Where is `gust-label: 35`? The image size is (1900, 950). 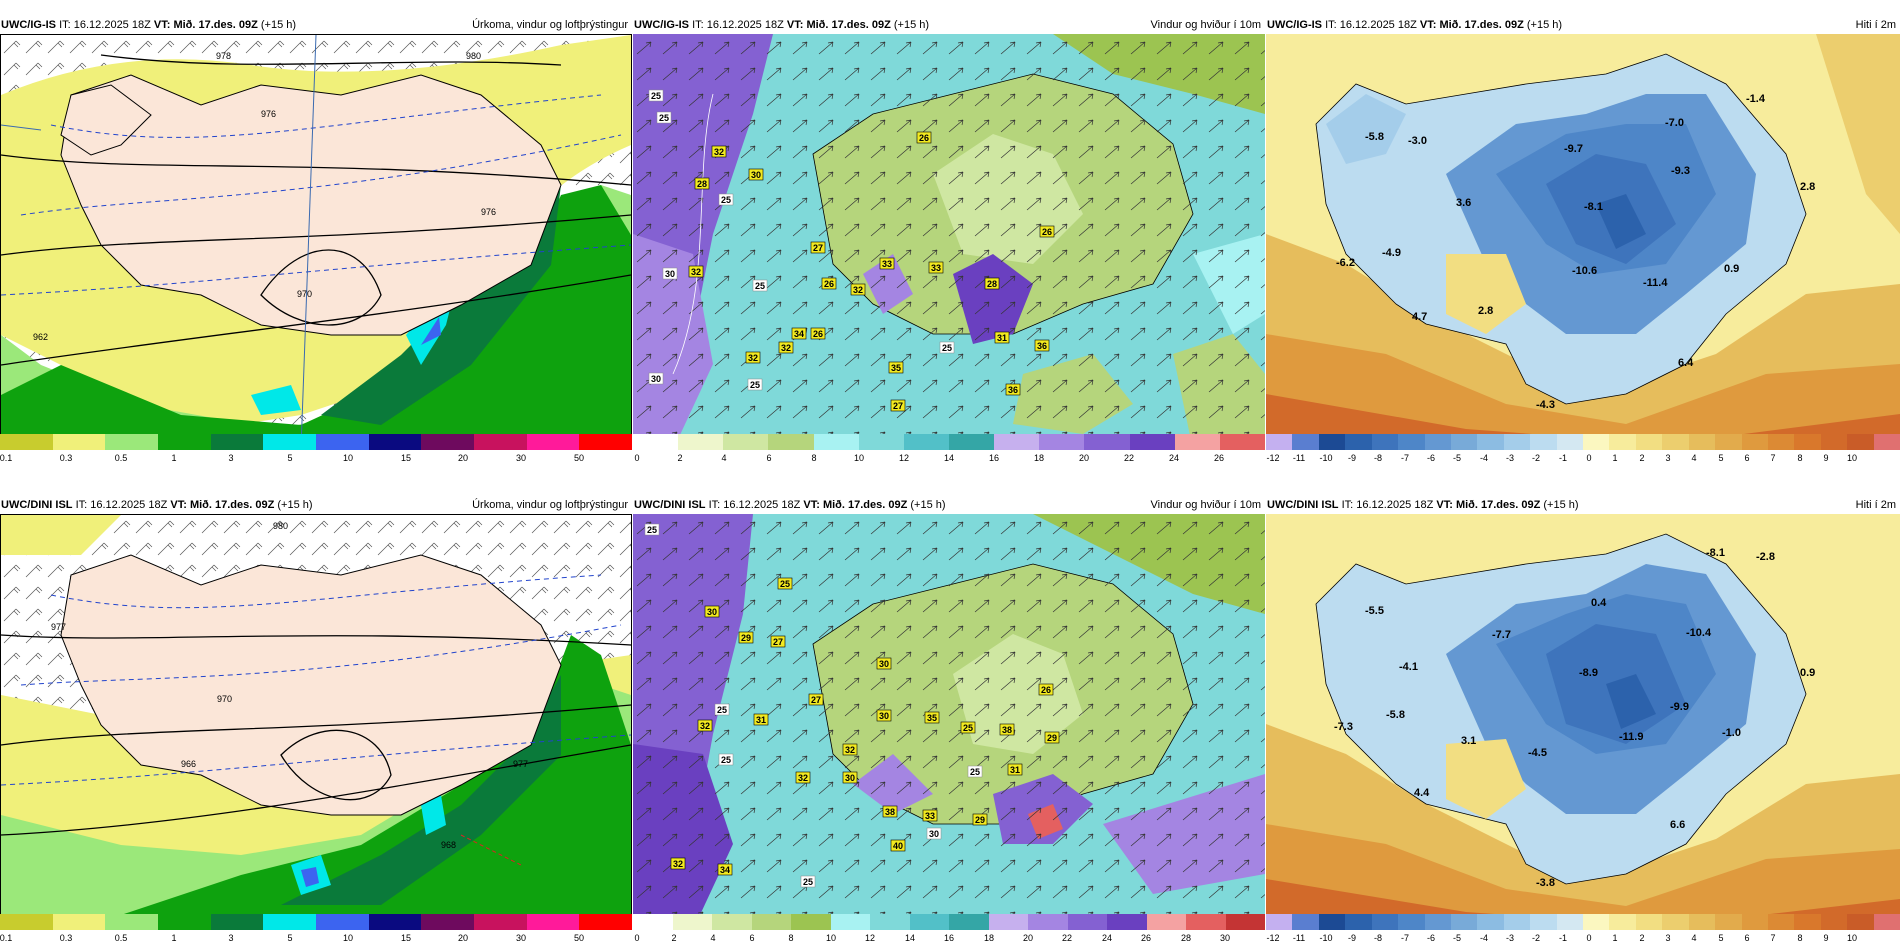
gust-label: 35 is located at coordinates (896, 368).